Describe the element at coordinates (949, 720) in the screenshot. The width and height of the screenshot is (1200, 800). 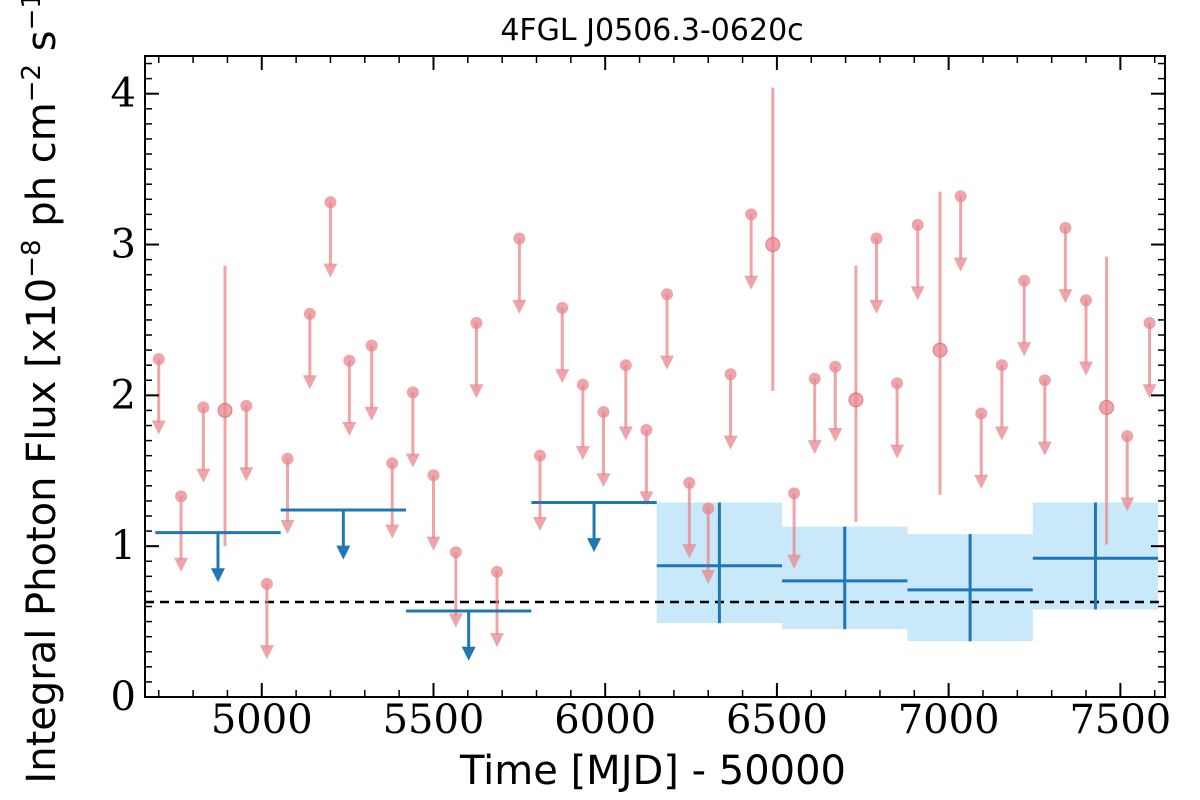
I see `x-tick-label: 7000` at that location.